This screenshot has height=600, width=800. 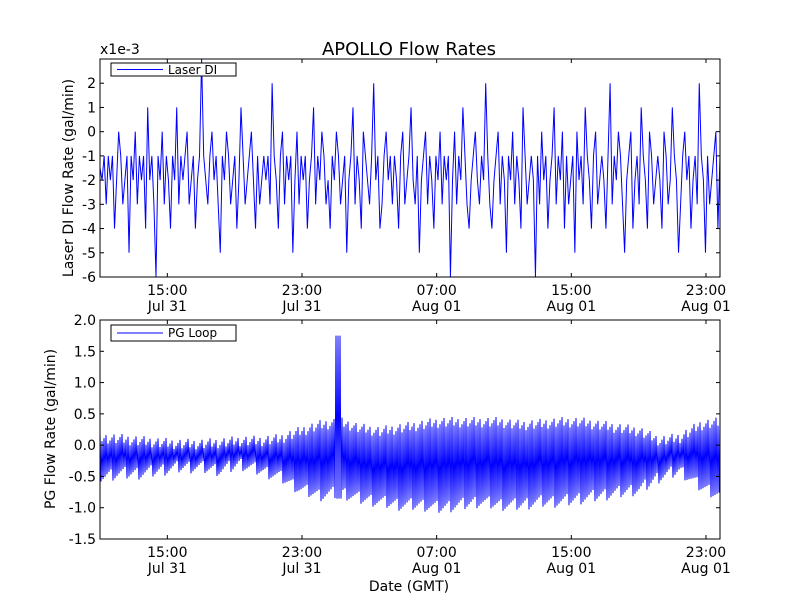 I want to click on laser-di-ytick-label: 2, so click(x=91, y=84).